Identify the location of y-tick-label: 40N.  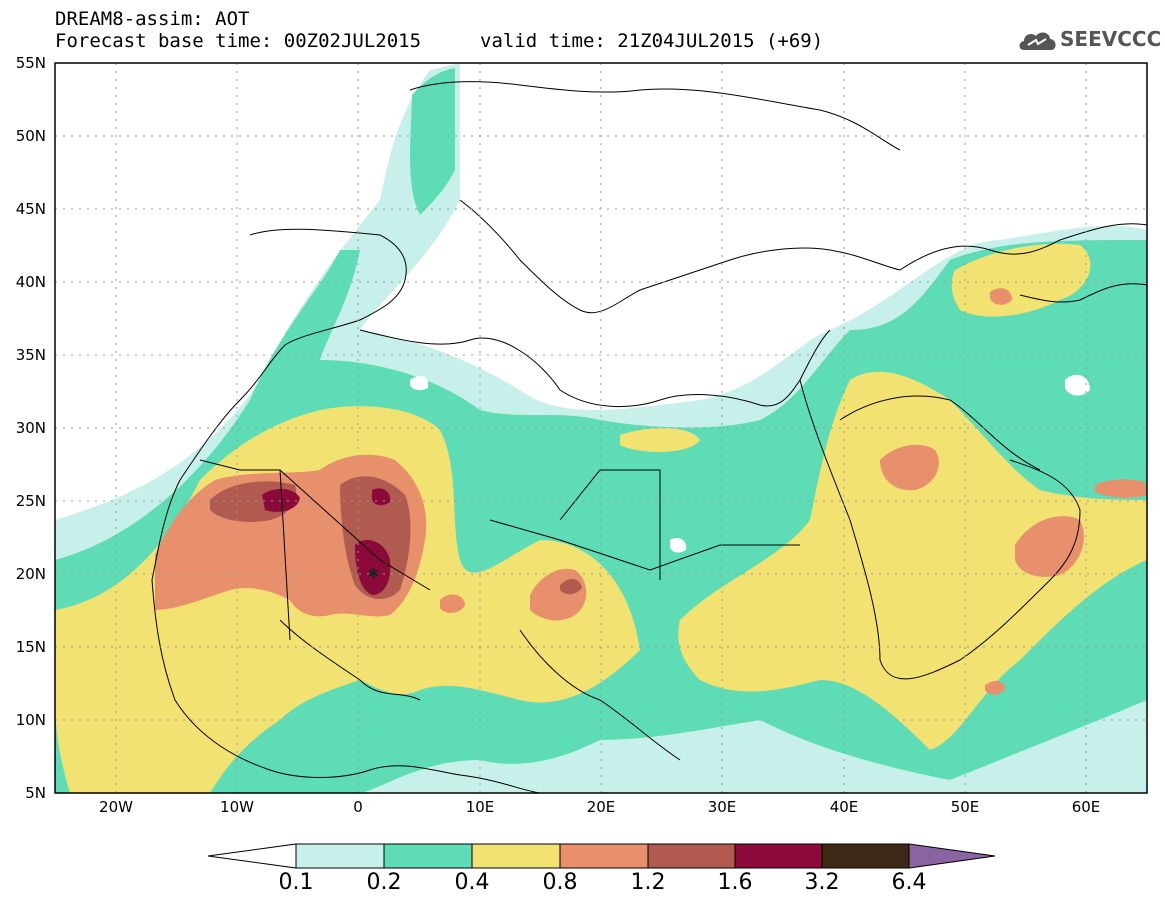
(30, 282).